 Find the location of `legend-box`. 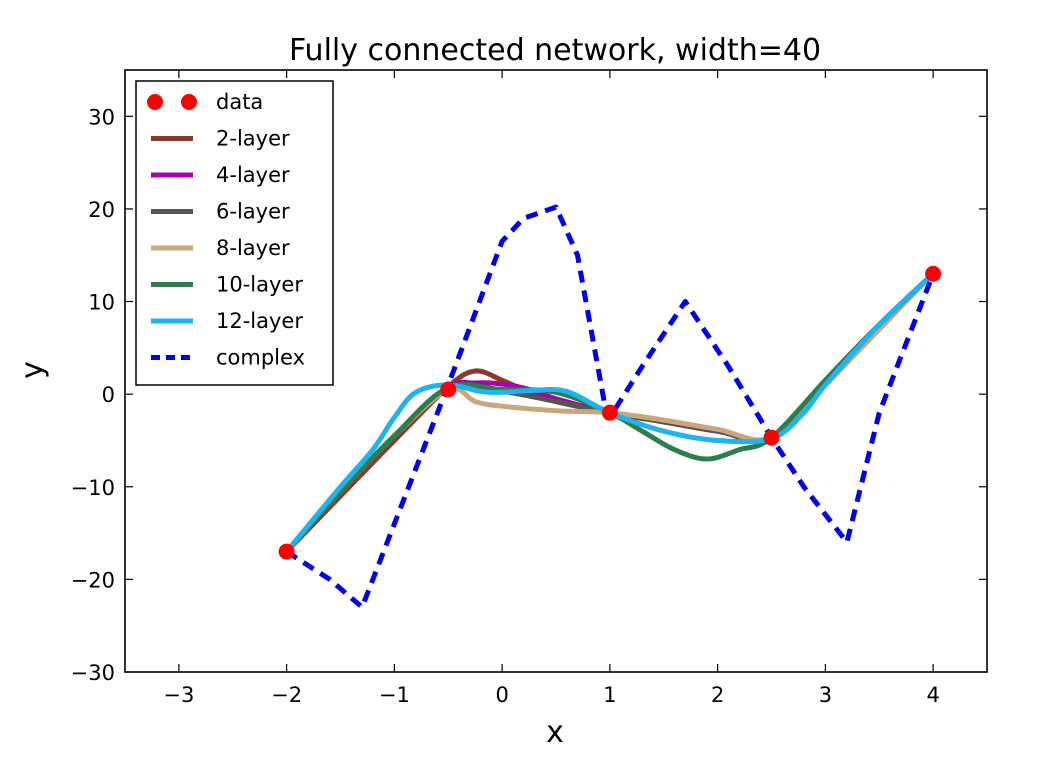

legend-box is located at coordinates (234, 233).